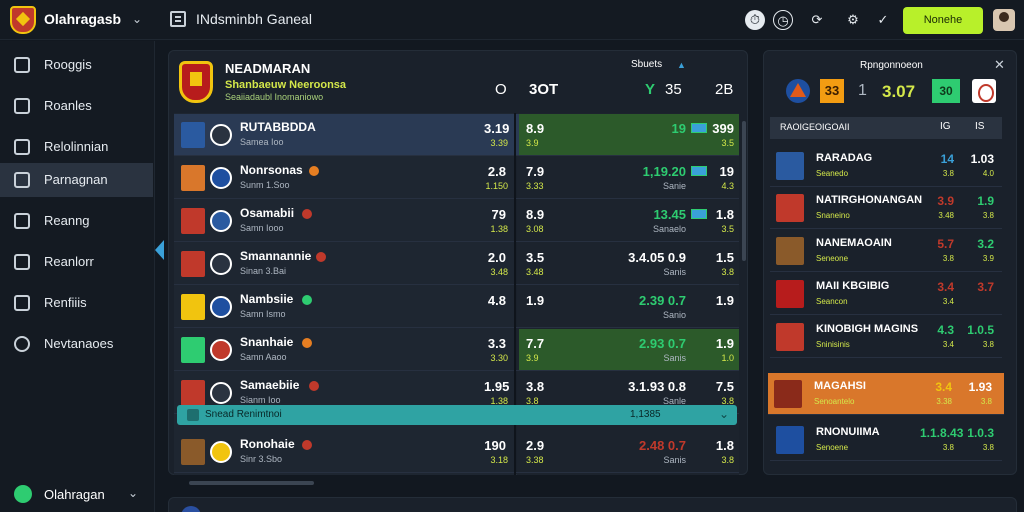 The height and width of the screenshot is (512, 1024). I want to click on detail-value-1: 14, so click(947, 159).